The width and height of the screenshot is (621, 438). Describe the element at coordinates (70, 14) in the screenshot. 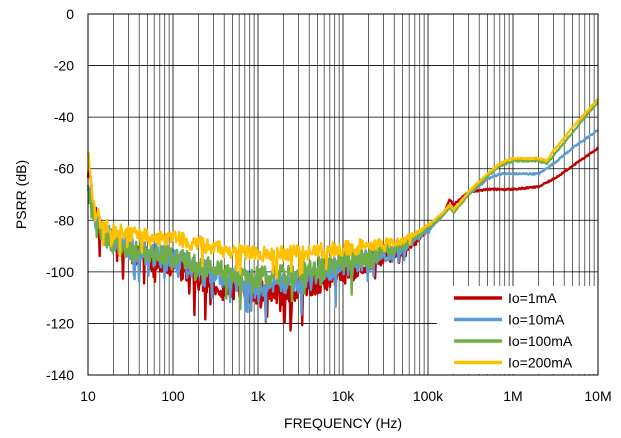

I see `y-tick-label: 0` at that location.